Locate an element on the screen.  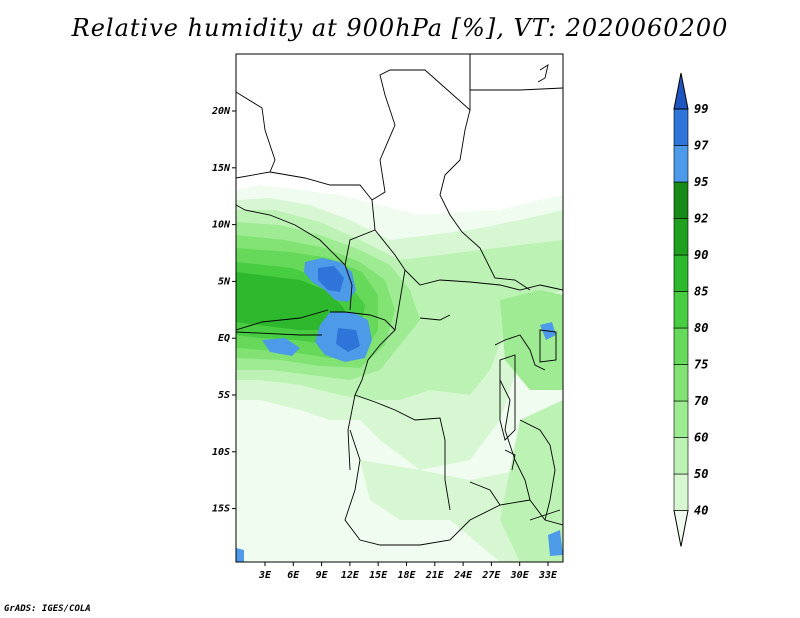
lon-tick-label: 6E is located at coordinates (293, 575).